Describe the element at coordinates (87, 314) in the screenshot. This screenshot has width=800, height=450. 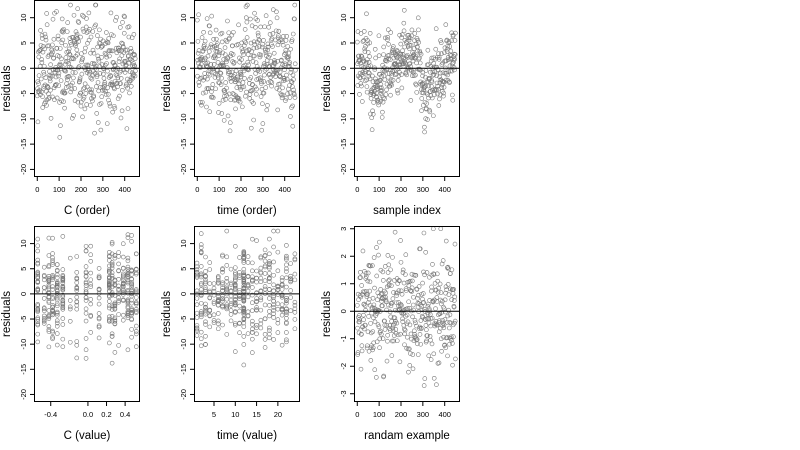
I see `plot-frame` at that location.